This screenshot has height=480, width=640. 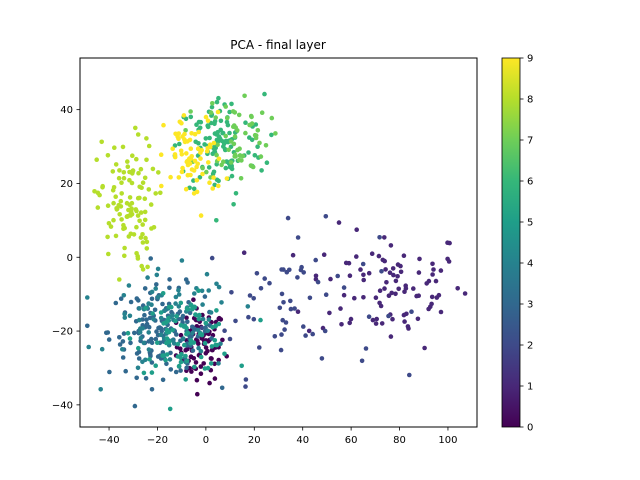 What do you see at coordinates (530, 346) in the screenshot?
I see `colorbar-tick-label: 2` at bounding box center [530, 346].